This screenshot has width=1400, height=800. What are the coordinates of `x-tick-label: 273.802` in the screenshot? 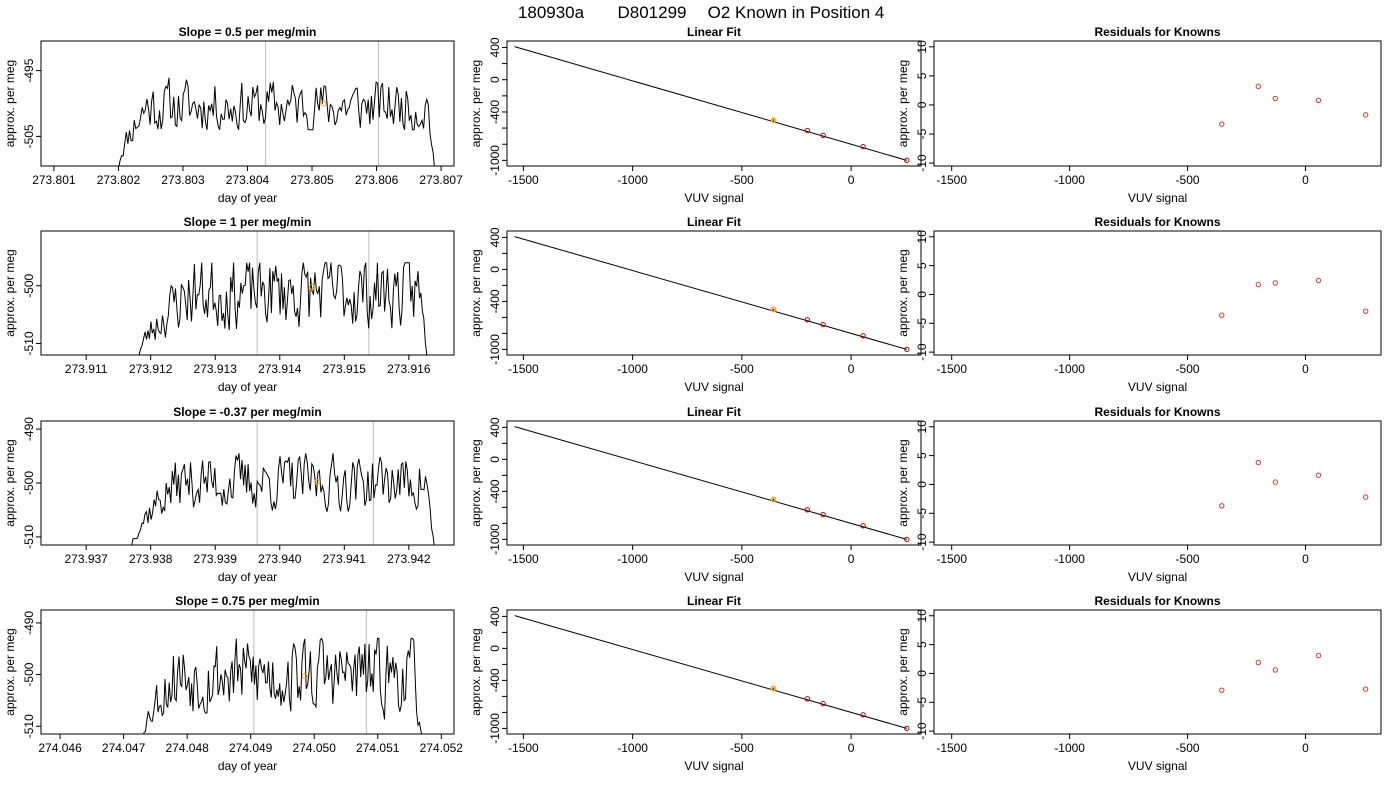 It's located at (119, 180).